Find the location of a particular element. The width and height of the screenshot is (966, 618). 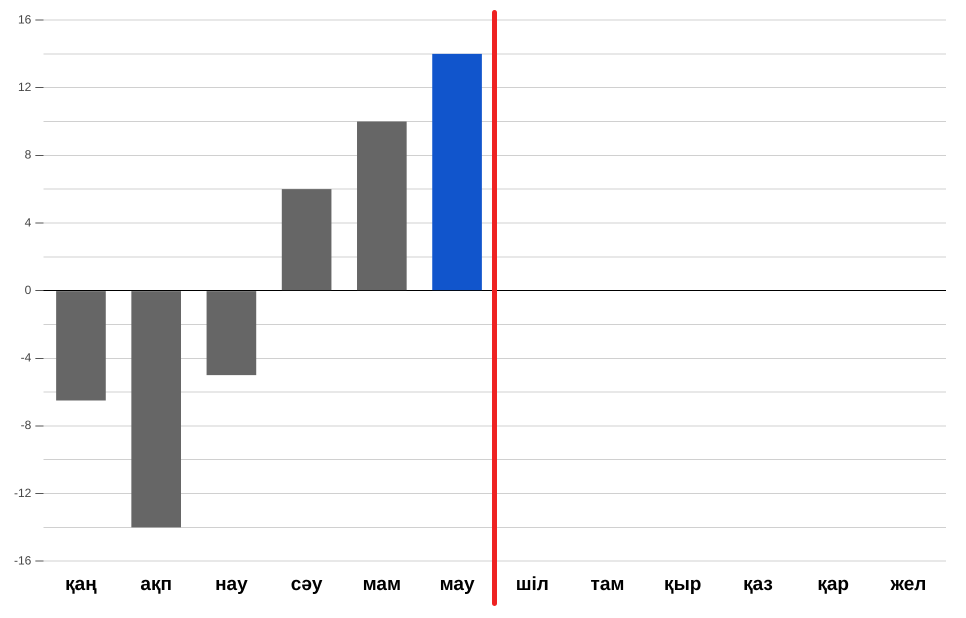

x-tick-label: нау is located at coordinates (231, 584).